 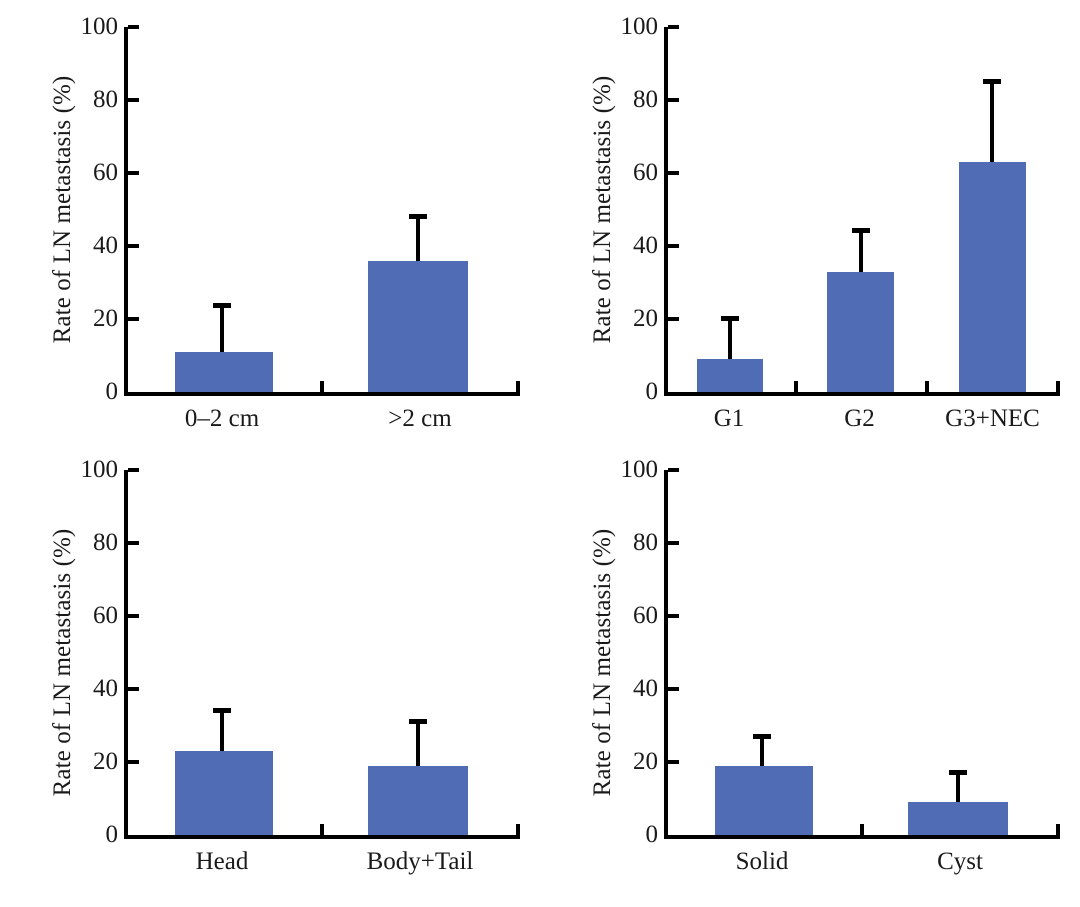 What do you see at coordinates (960, 861) in the screenshot?
I see `x-category-label: Cyst` at bounding box center [960, 861].